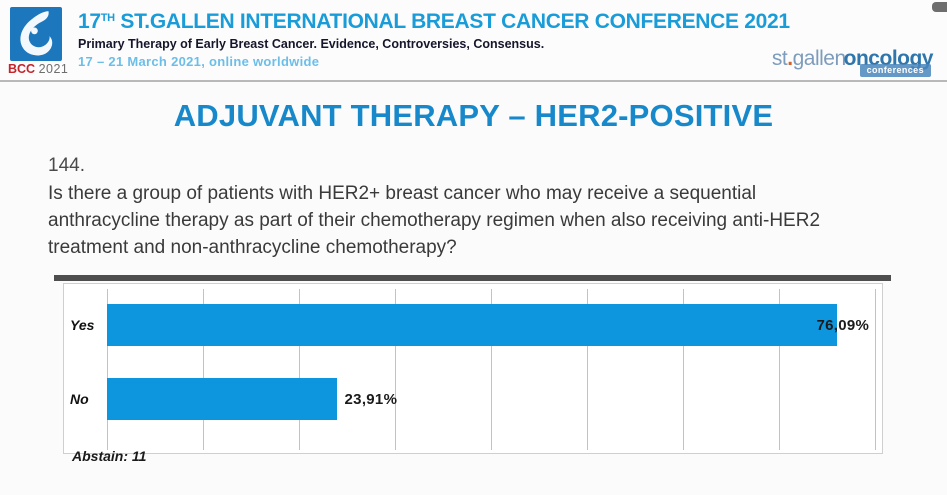 The image size is (947, 495). What do you see at coordinates (939, 7) in the screenshot?
I see `corner-artifact` at bounding box center [939, 7].